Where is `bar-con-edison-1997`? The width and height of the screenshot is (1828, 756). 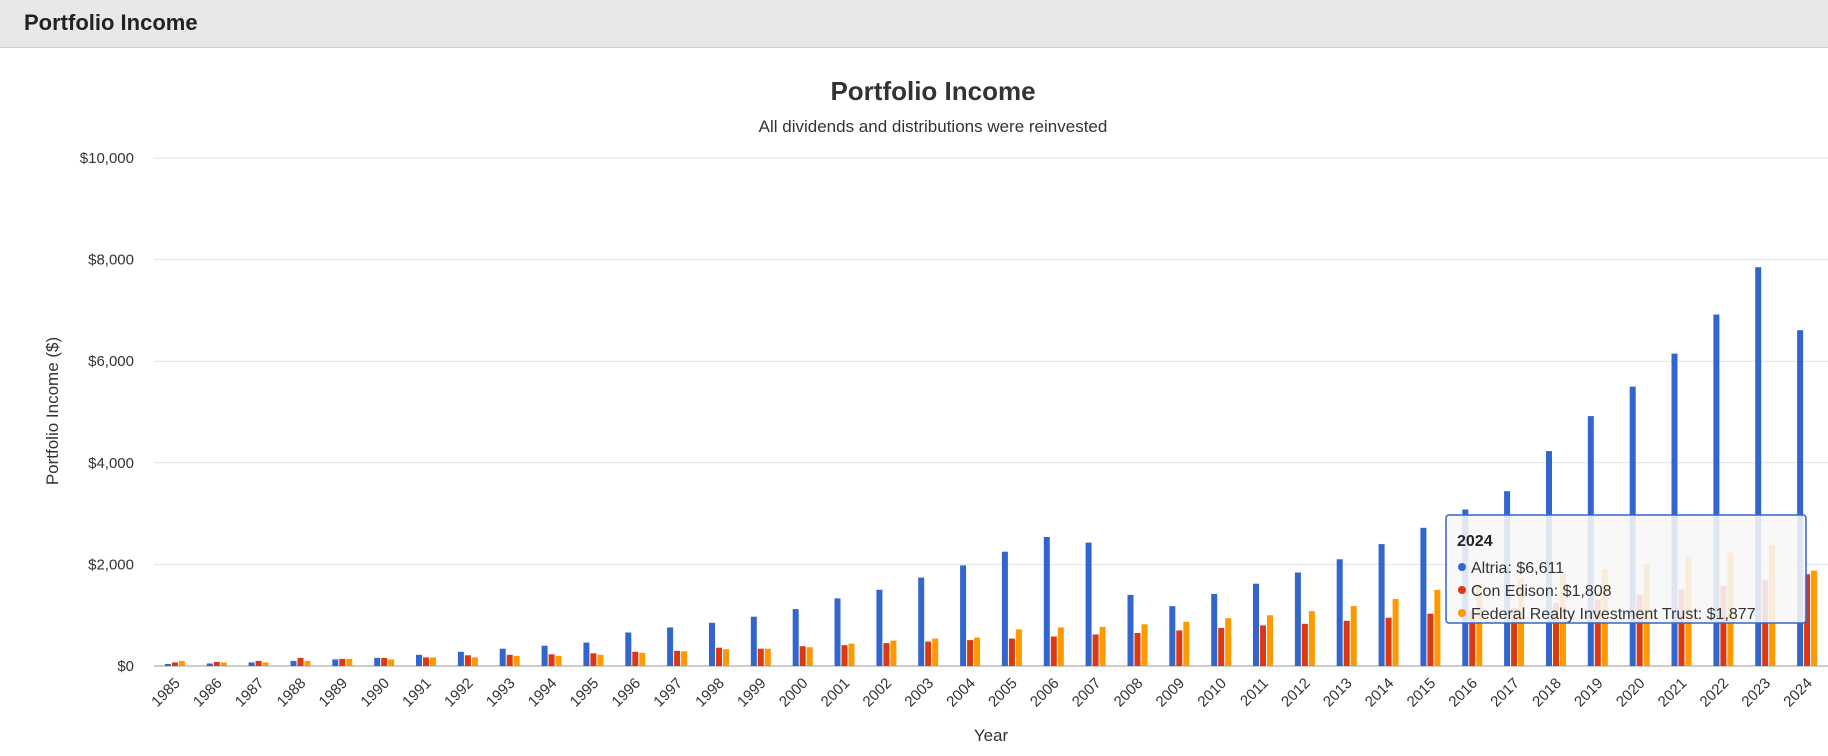 bar-con-edison-1997 is located at coordinates (677, 658).